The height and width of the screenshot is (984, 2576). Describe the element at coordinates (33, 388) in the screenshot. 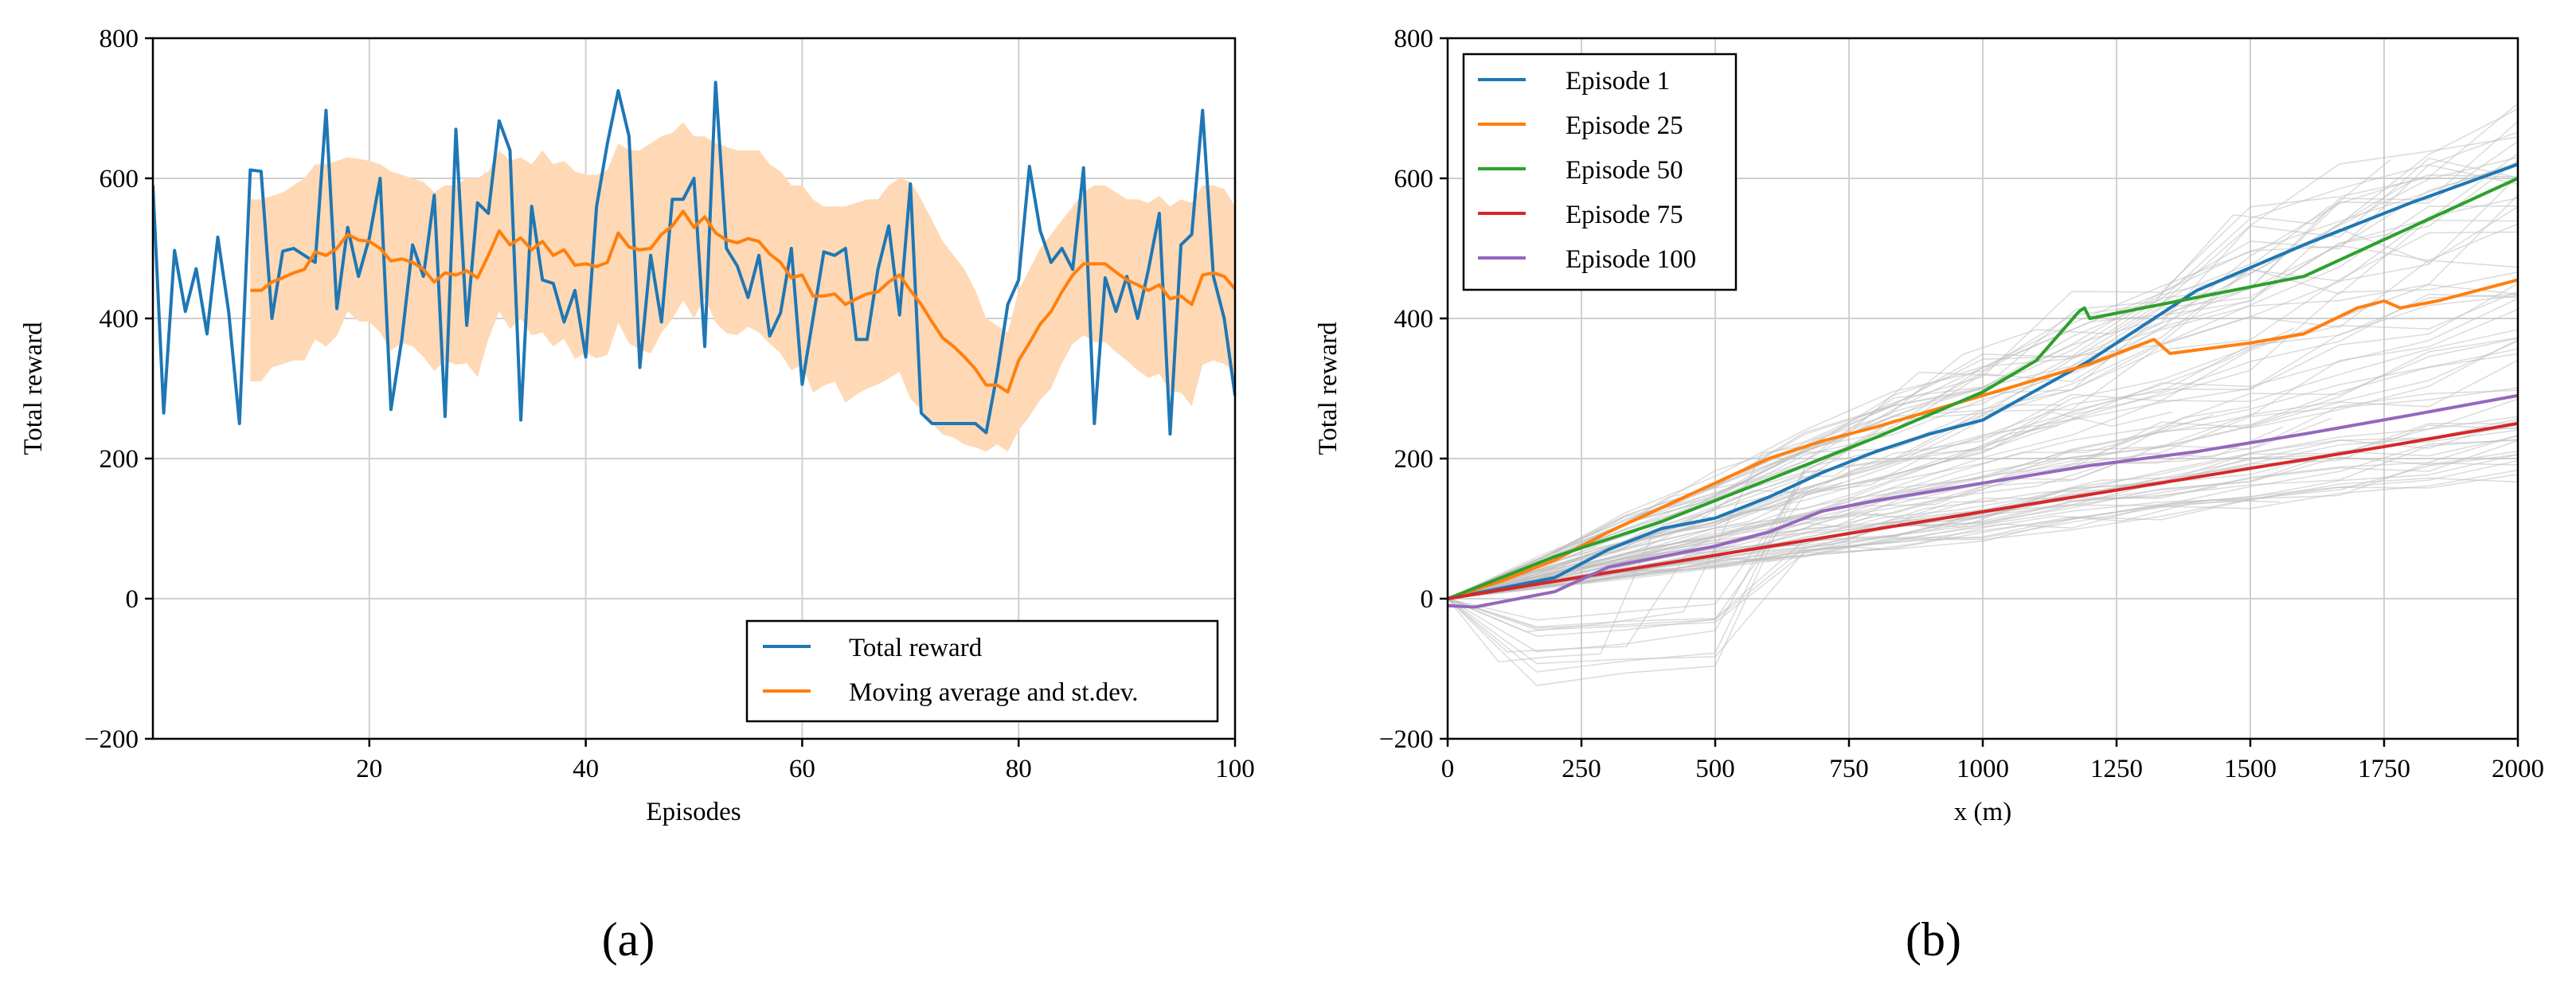

I see `panel-a-ylabel: Total reward` at that location.